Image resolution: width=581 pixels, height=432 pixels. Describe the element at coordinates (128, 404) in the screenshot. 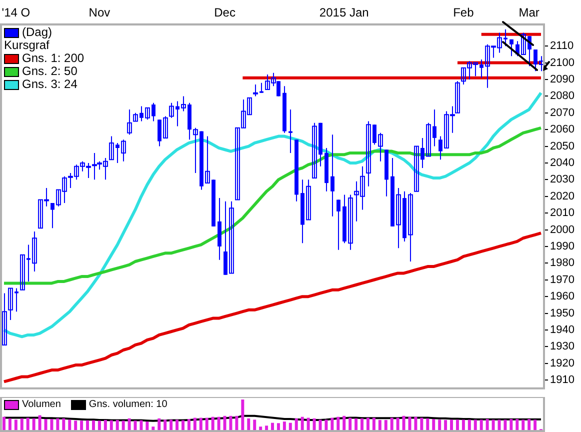

I see `legend-label: Gns. volumen: 10` at that location.